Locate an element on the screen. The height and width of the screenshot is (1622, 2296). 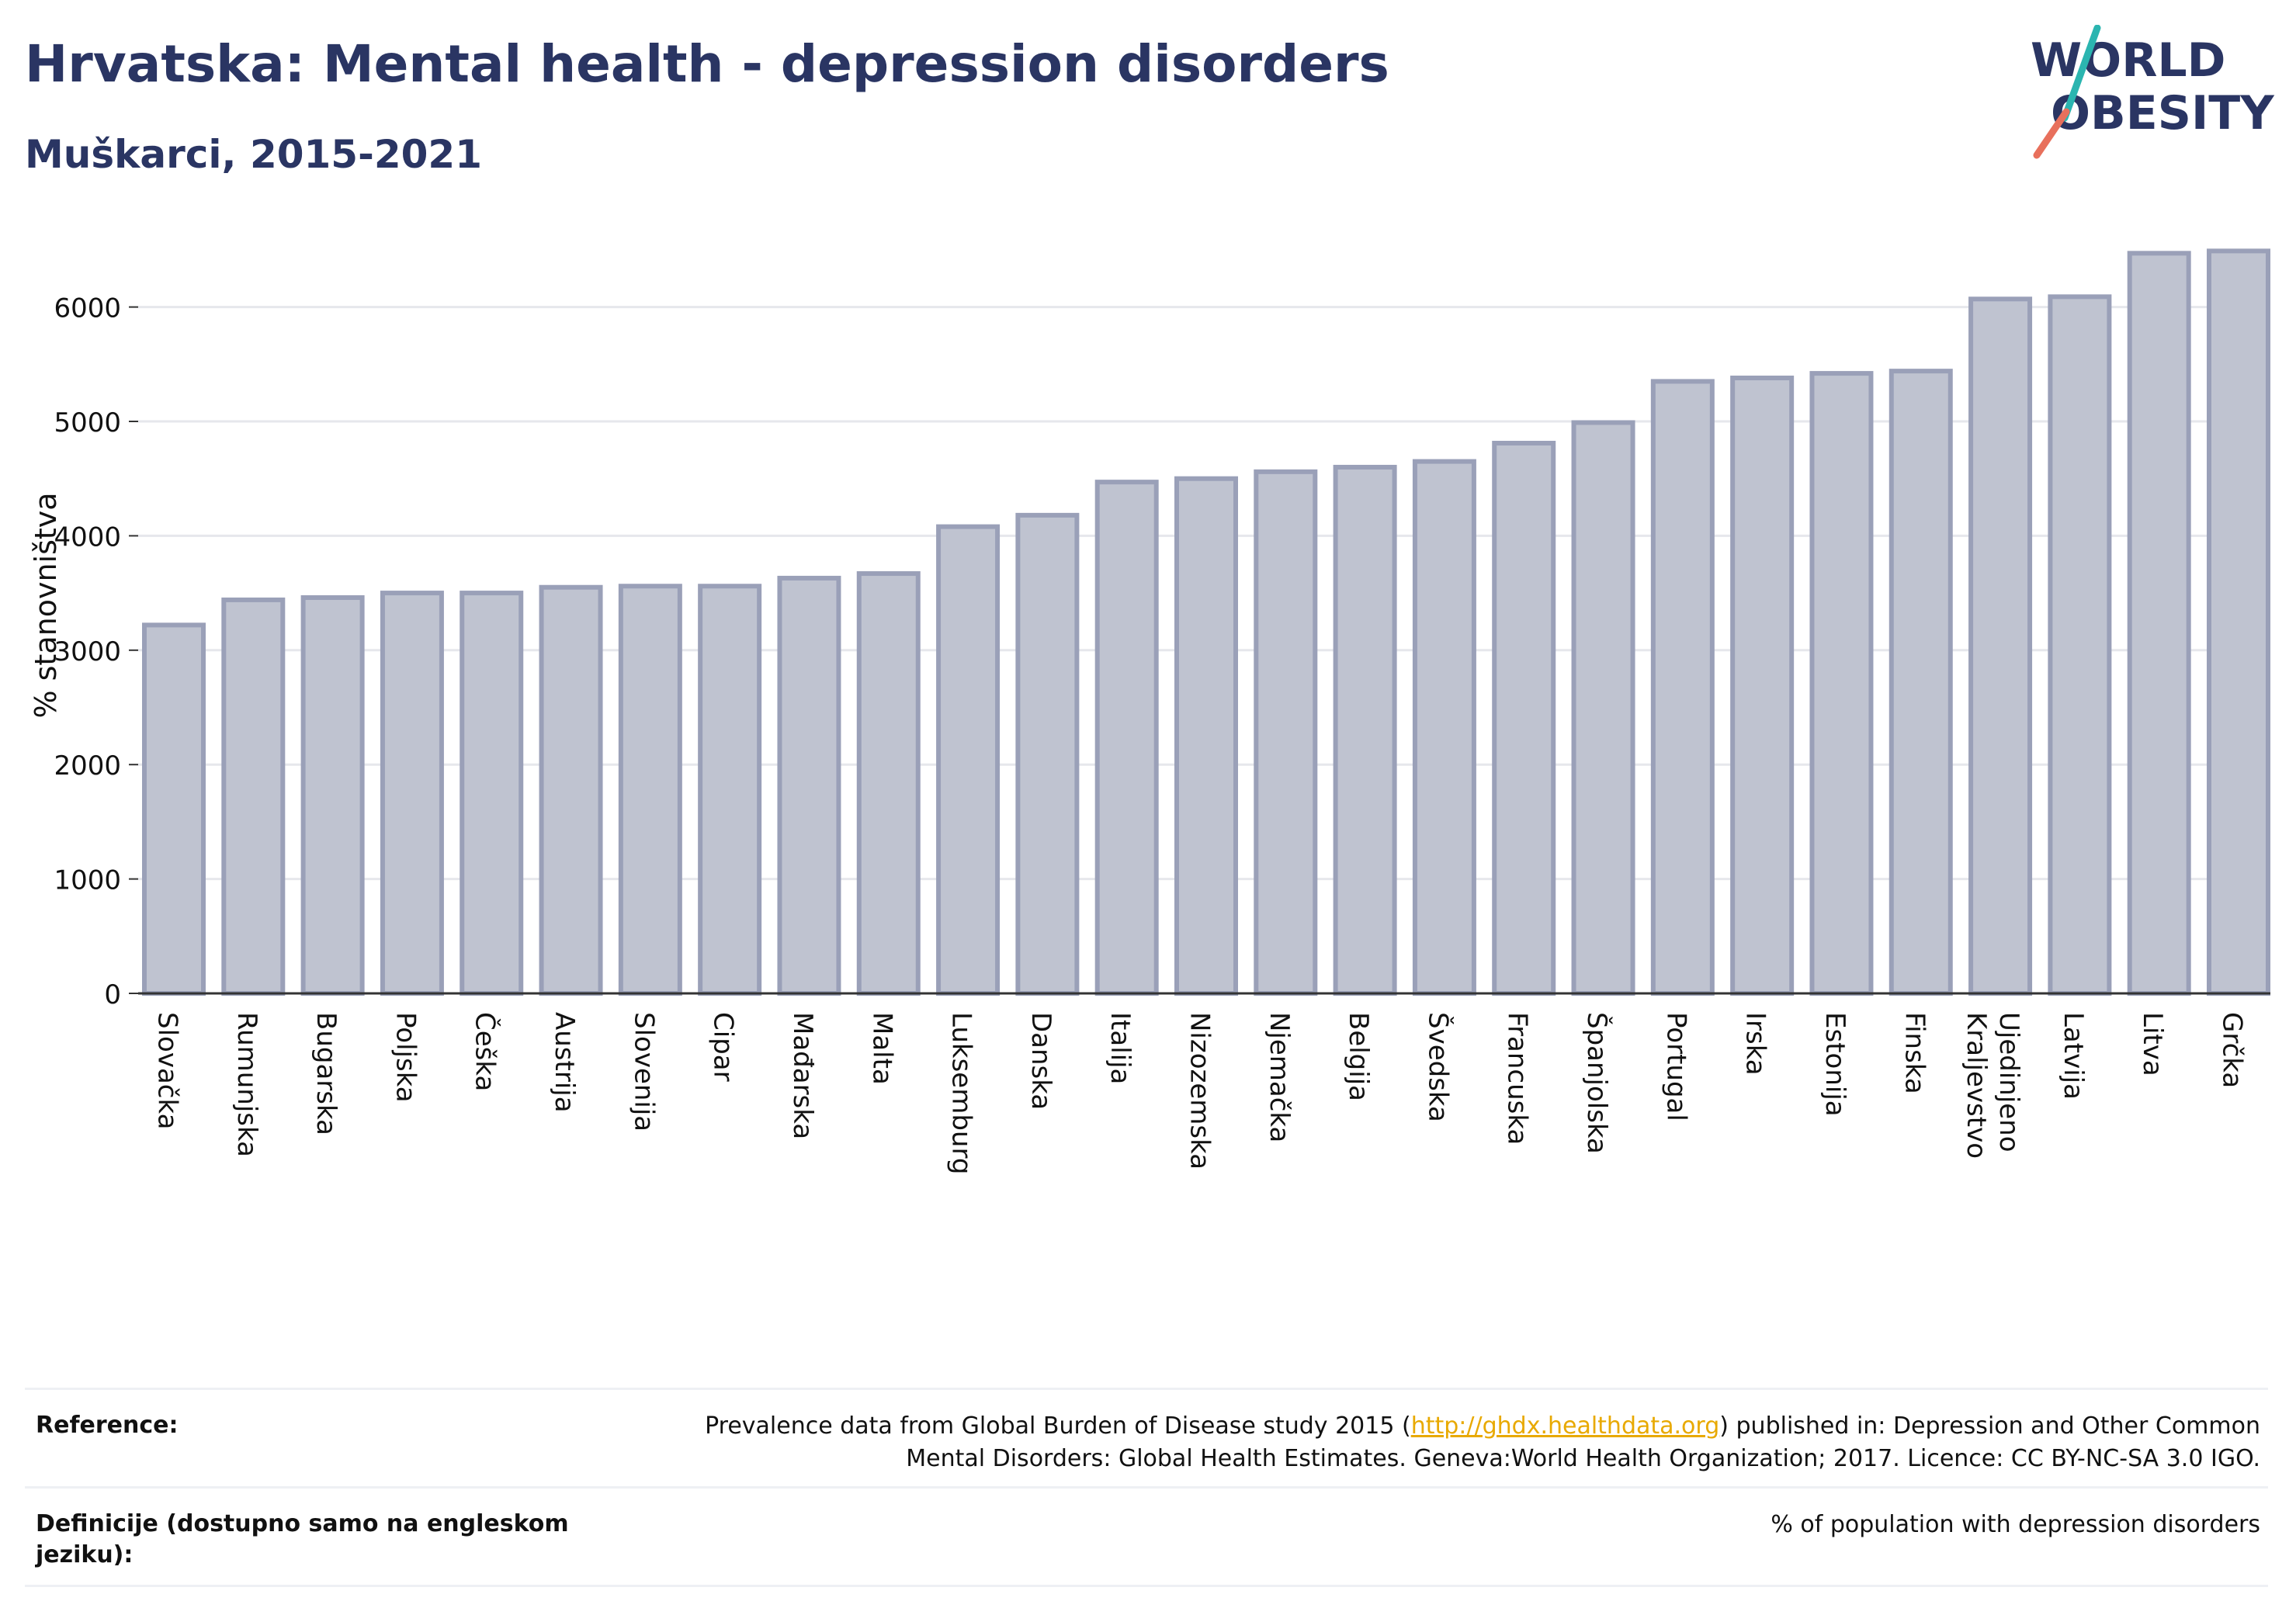
y-axis-label: % stanovništva is located at coordinates (46, 605).